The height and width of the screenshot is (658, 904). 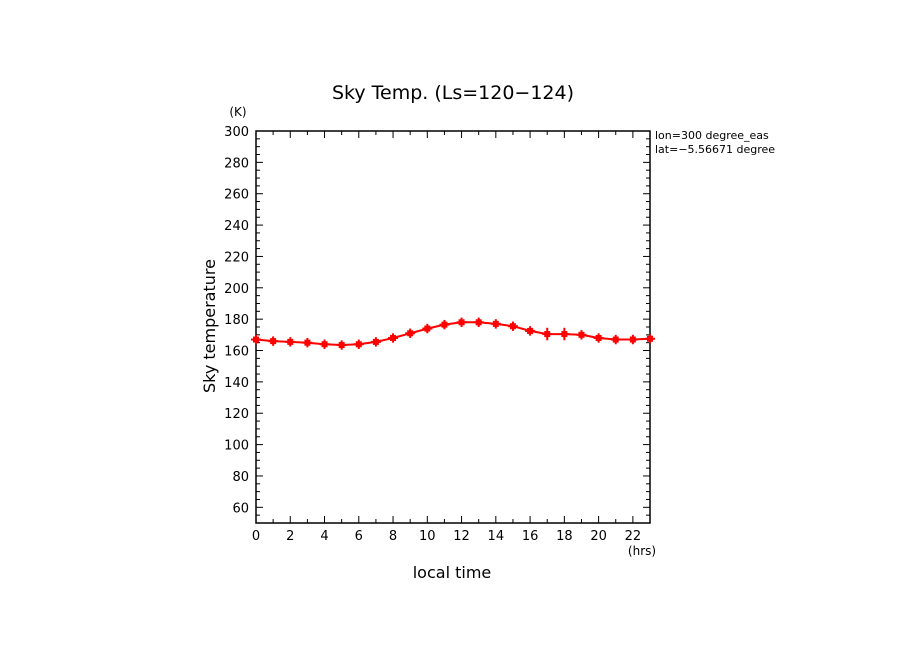 I want to click on x-tick-label: 16, so click(x=530, y=536).